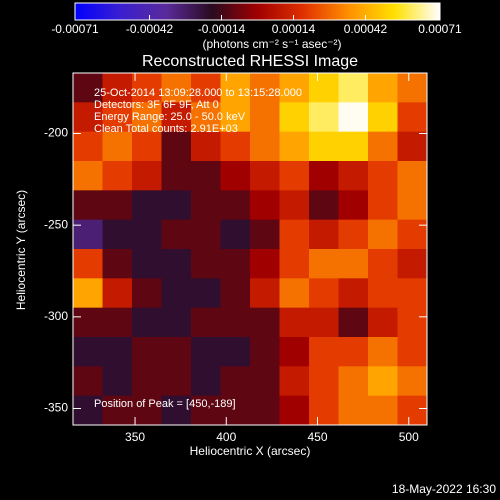 Image resolution: width=500 pixels, height=500 pixels. What do you see at coordinates (226, 437) in the screenshot?
I see `x-tick-label: 400` at bounding box center [226, 437].